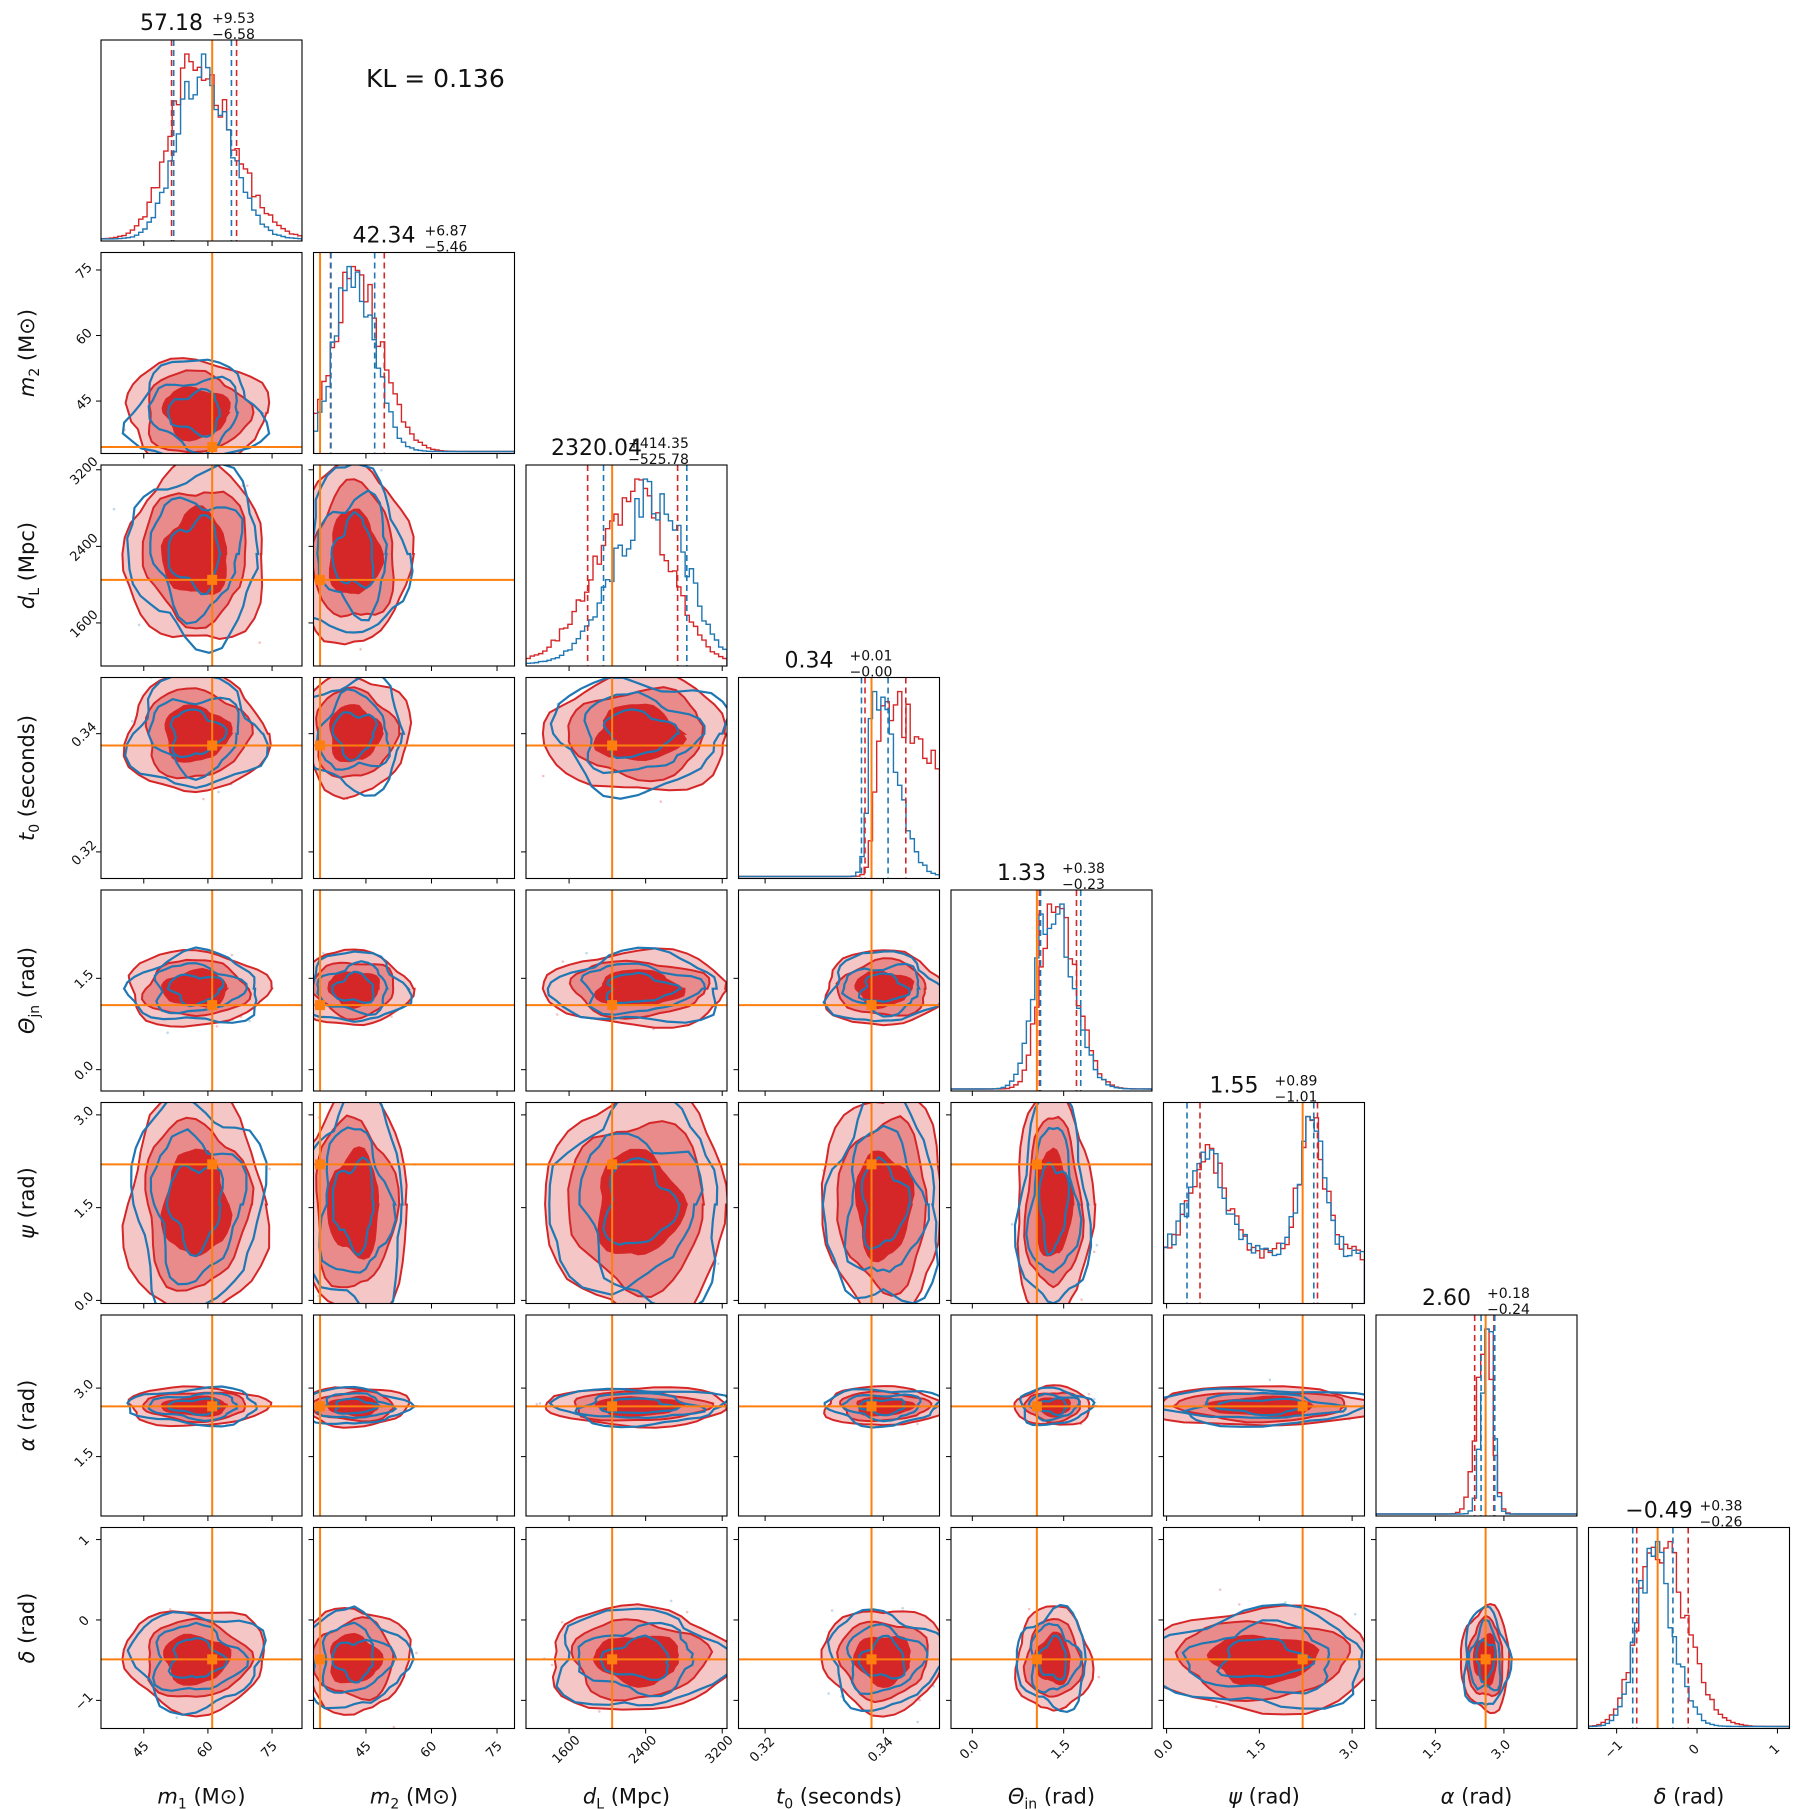 The image size is (1809, 1809). What do you see at coordinates (880, 1749) in the screenshot?
I see `x-tick-label-t0: 0.34` at bounding box center [880, 1749].